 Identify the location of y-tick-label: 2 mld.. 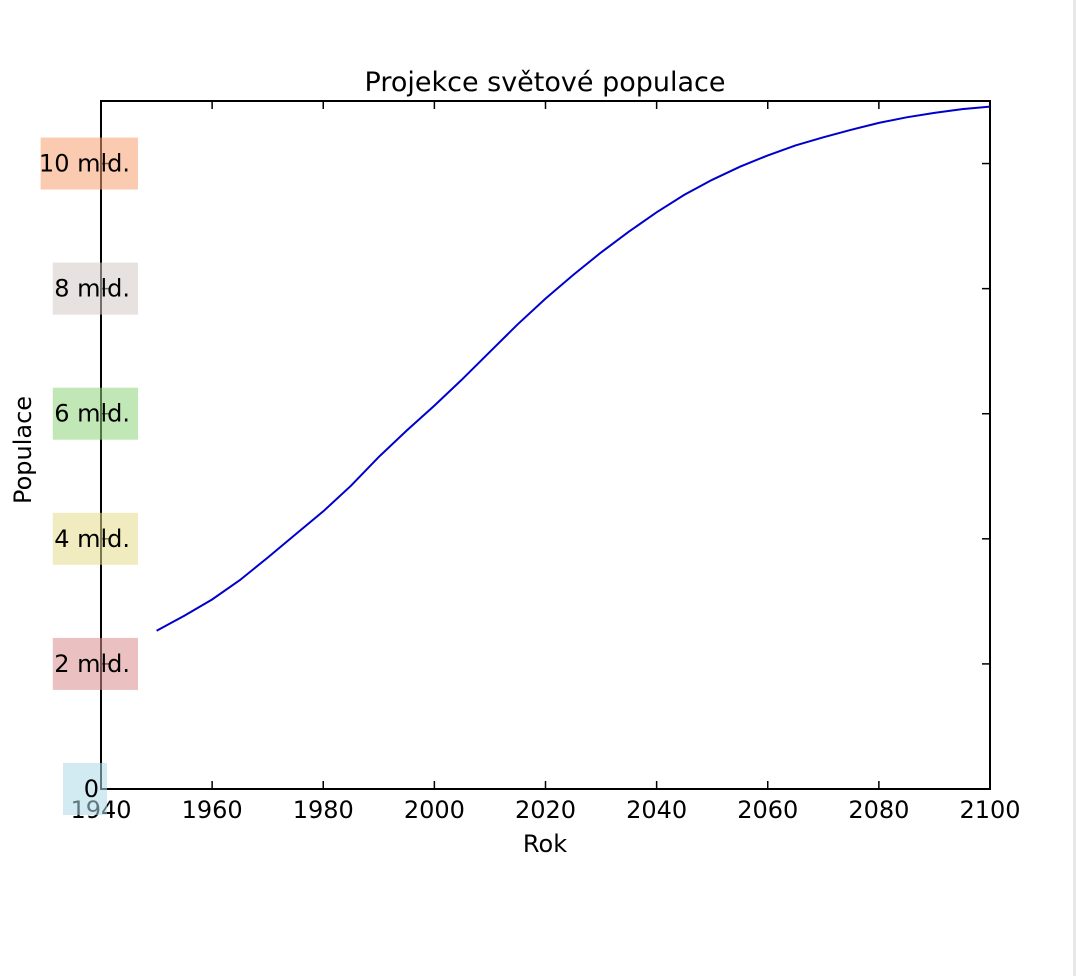
(92, 664).